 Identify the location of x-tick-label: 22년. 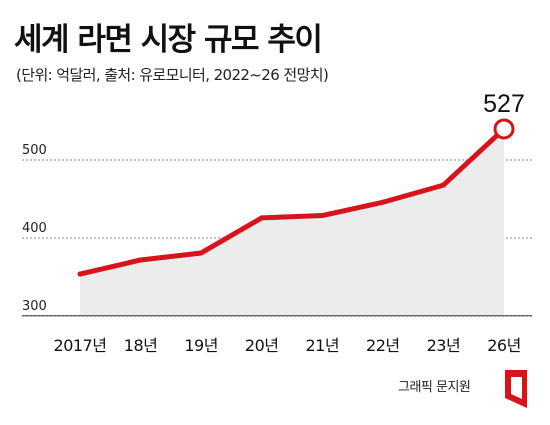
(383, 345).